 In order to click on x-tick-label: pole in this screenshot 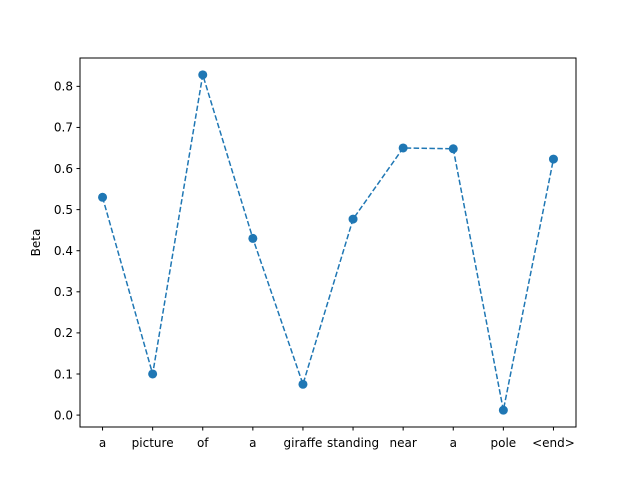, I will do `click(504, 443)`.